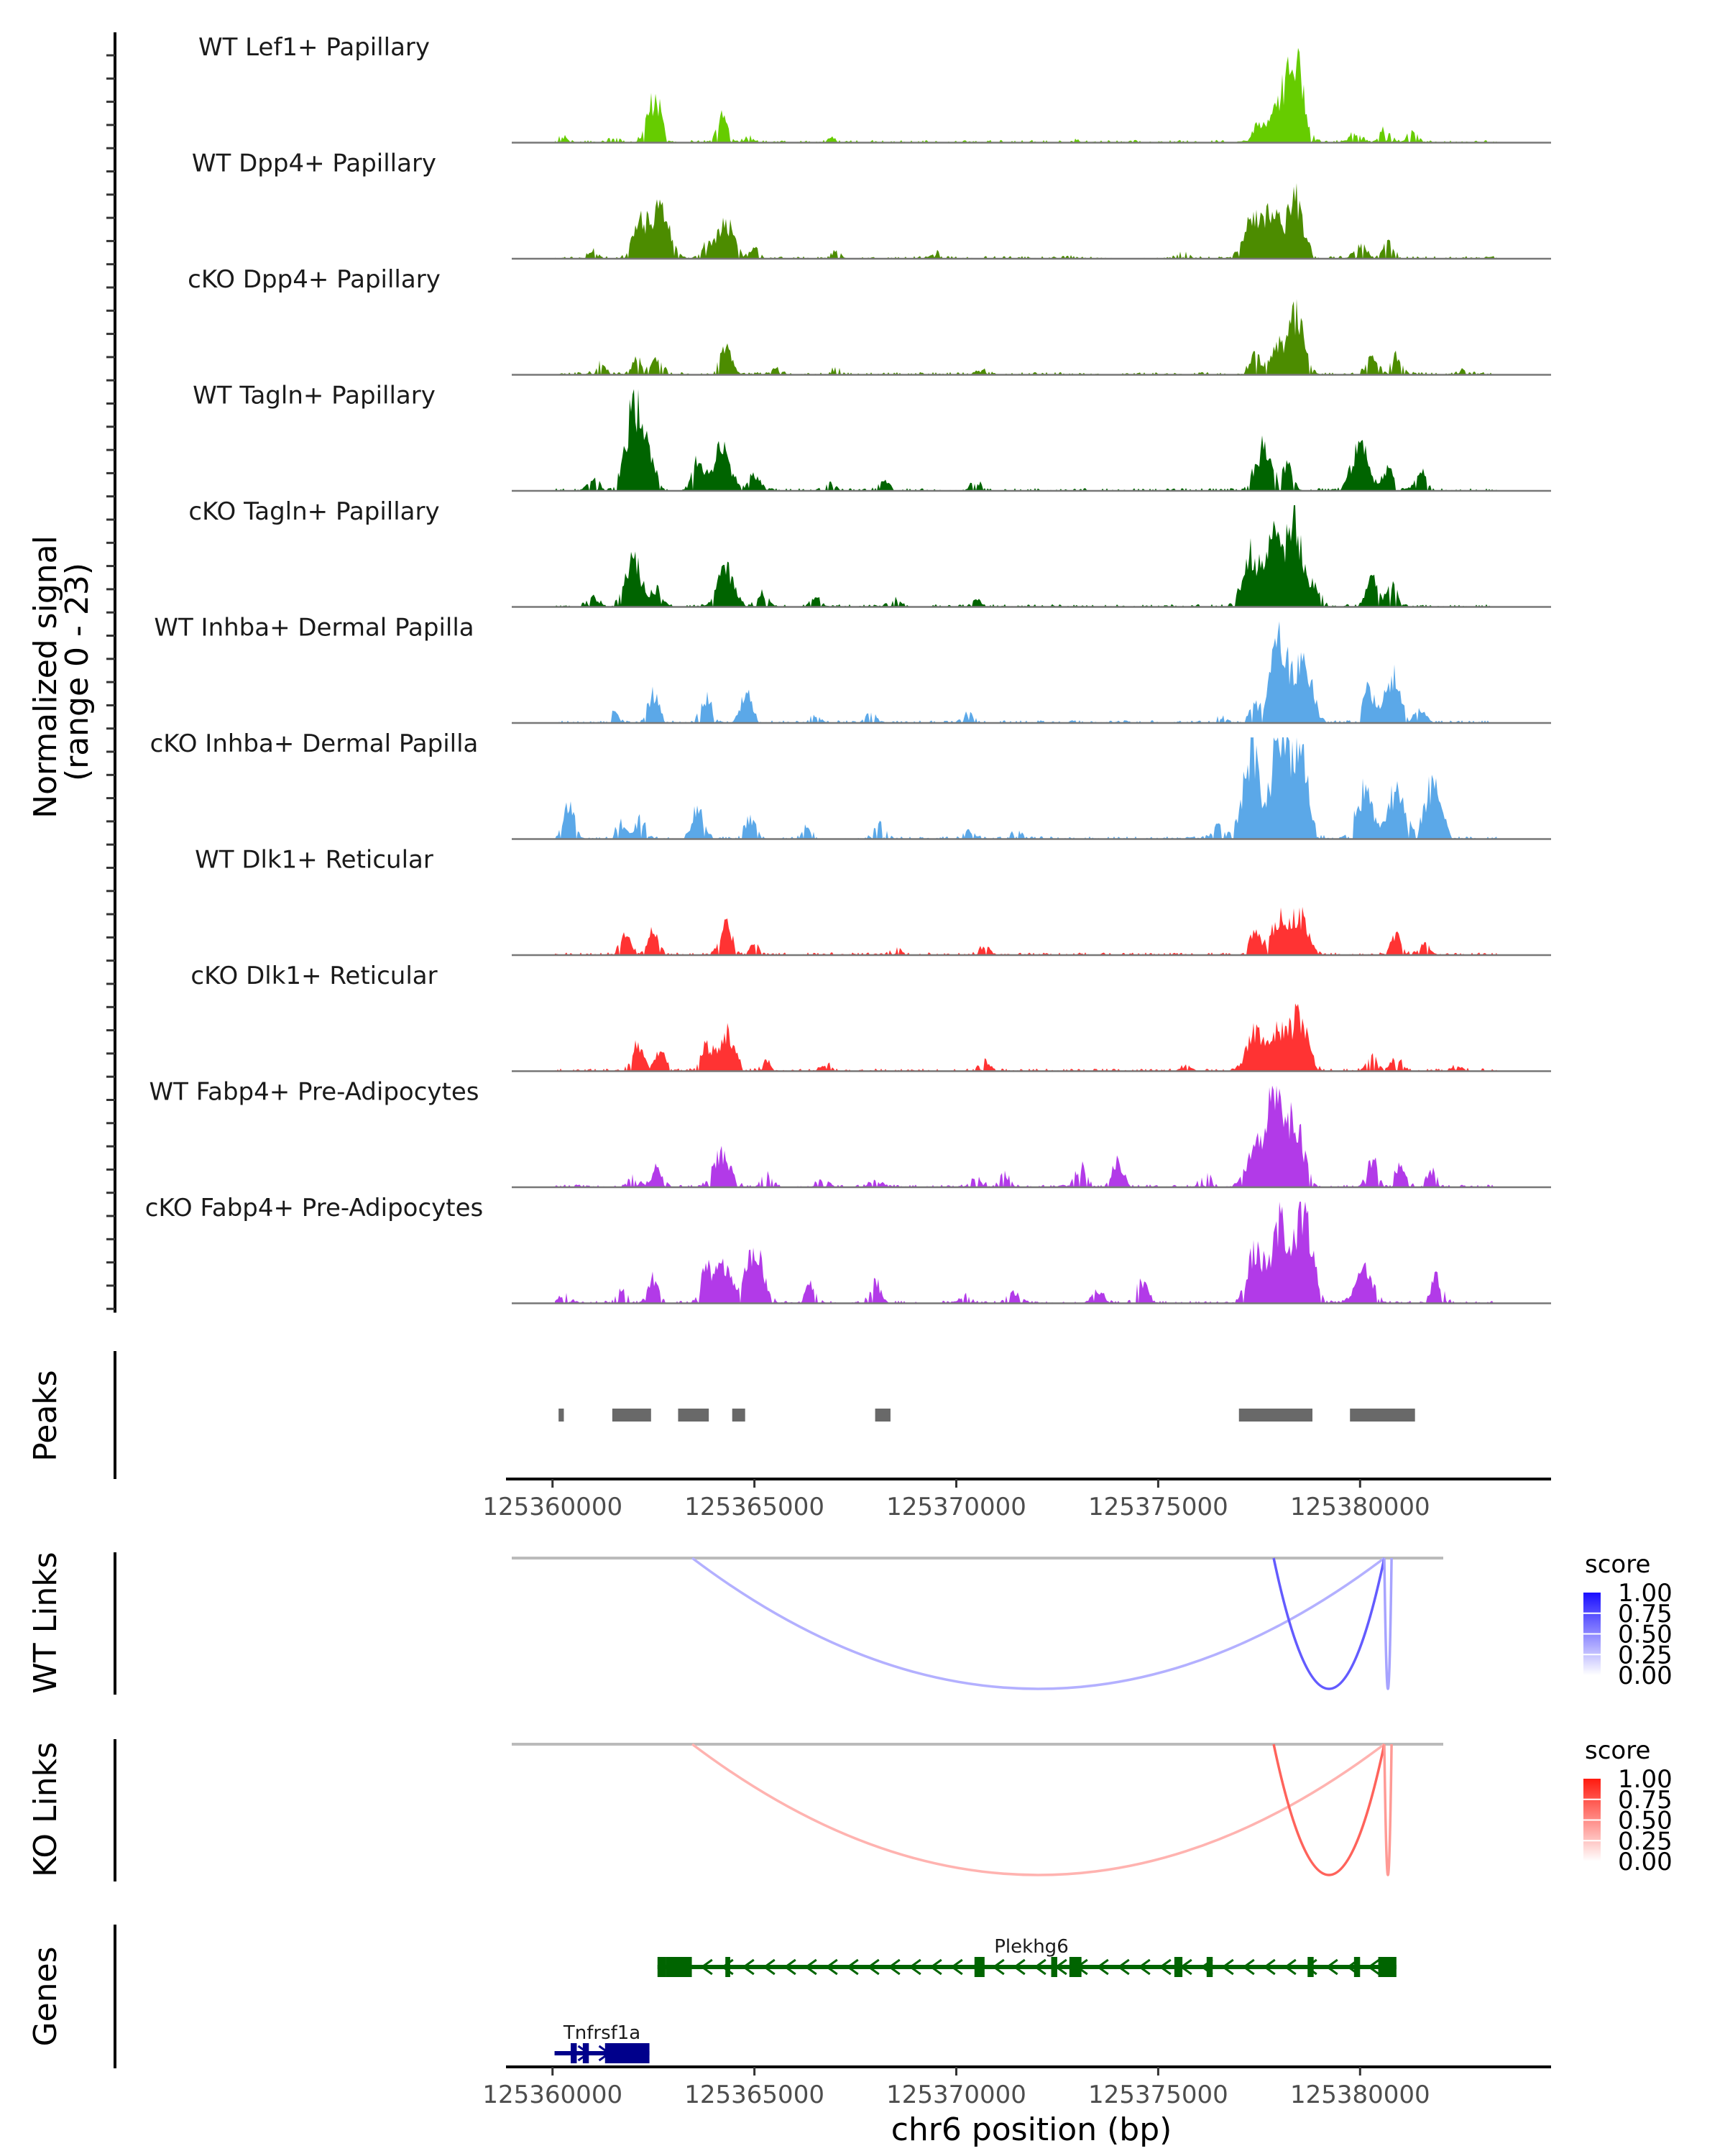 Image resolution: width=1725 pixels, height=2156 pixels. I want to click on coverage-track: WT Inhba+ Dermal Papilla, so click(852, 669).